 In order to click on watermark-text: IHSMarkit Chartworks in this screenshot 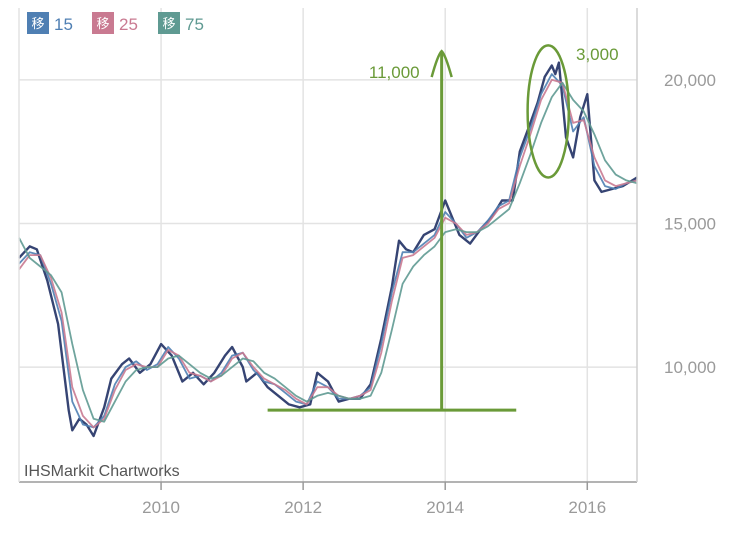, I will do `click(102, 471)`.